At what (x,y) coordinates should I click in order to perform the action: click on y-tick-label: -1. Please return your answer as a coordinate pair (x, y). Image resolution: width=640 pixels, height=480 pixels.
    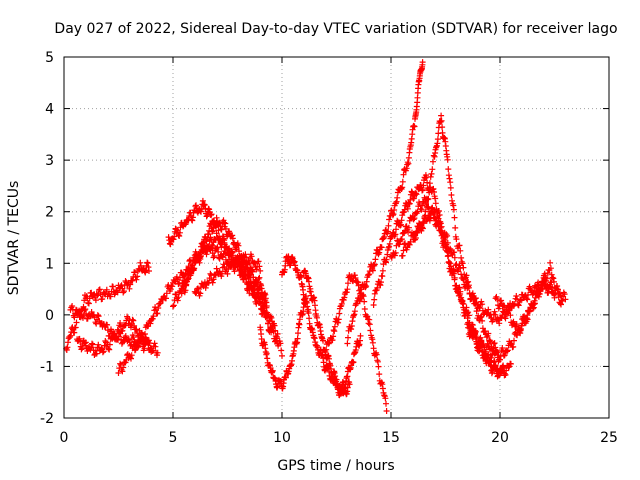
    Looking at the image, I should click on (47, 367).